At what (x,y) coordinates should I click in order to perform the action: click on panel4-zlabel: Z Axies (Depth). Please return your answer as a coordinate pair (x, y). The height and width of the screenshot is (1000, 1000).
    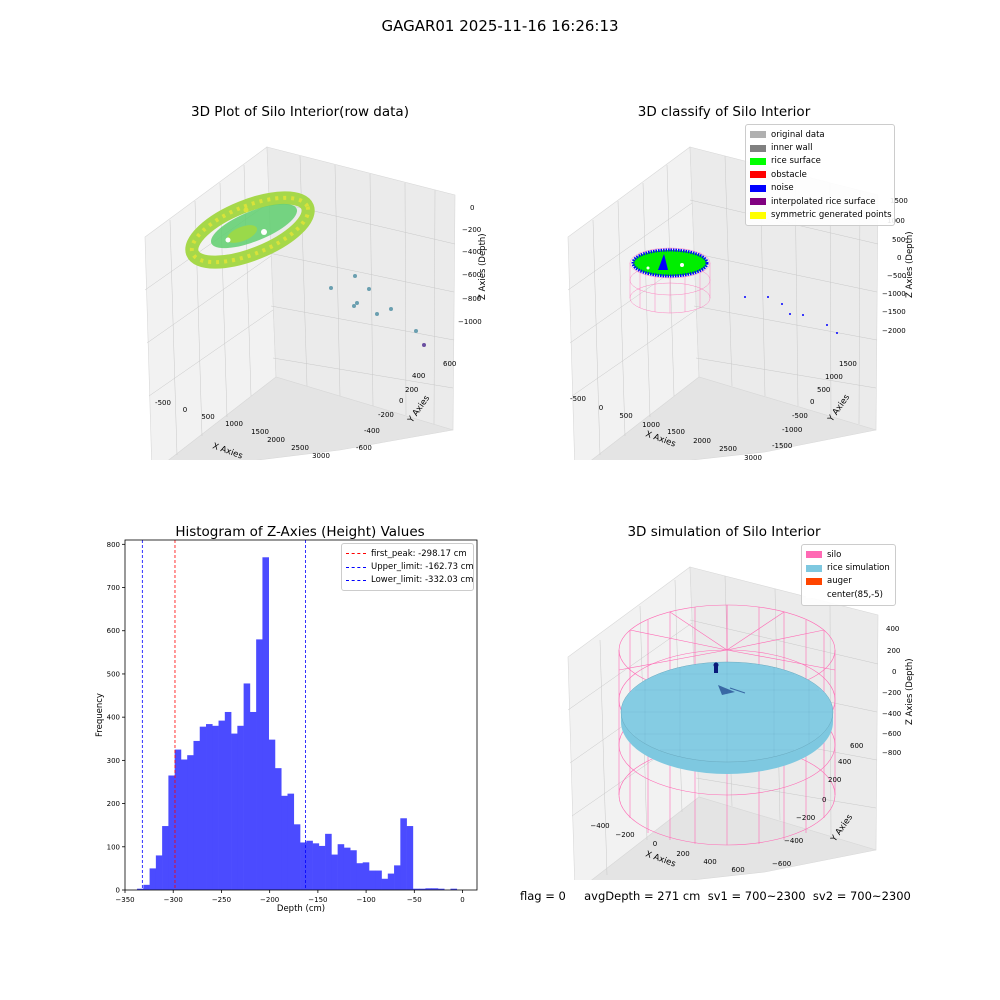
    Looking at the image, I should click on (910, 691).